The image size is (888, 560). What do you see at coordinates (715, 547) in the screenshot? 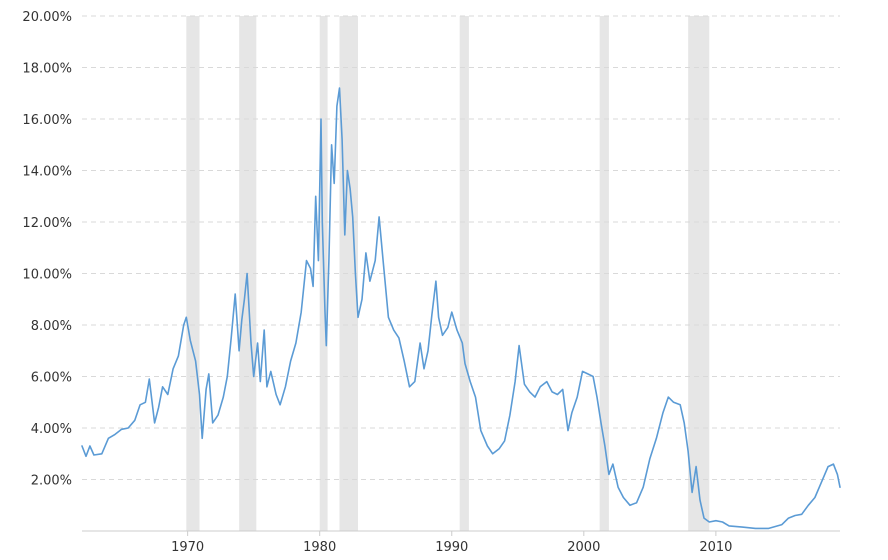
I see `x-tick-label: 2010` at bounding box center [715, 547].